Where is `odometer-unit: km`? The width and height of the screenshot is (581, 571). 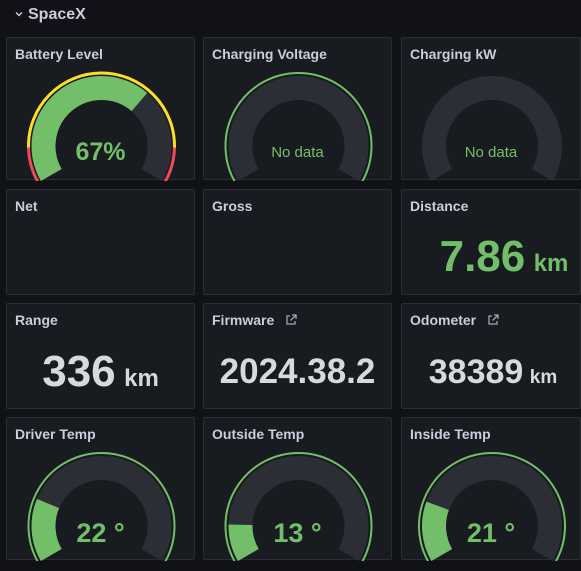
odometer-unit: km is located at coordinates (543, 377).